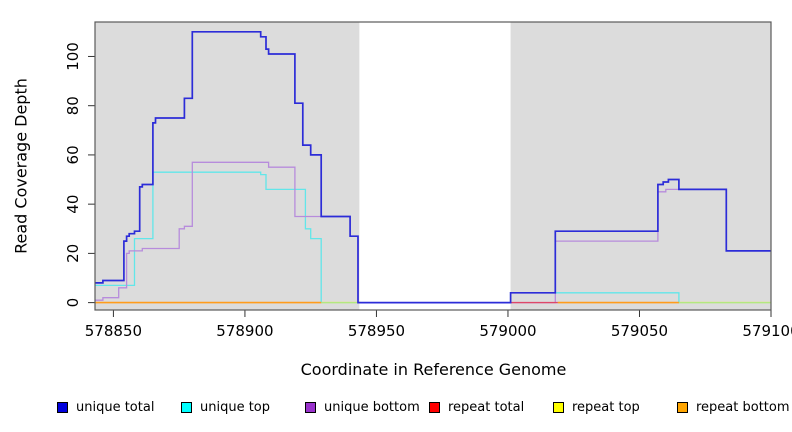 The width and height of the screenshot is (792, 432). Describe the element at coordinates (244, 331) in the screenshot. I see `x-tick-label: 578900` at that location.